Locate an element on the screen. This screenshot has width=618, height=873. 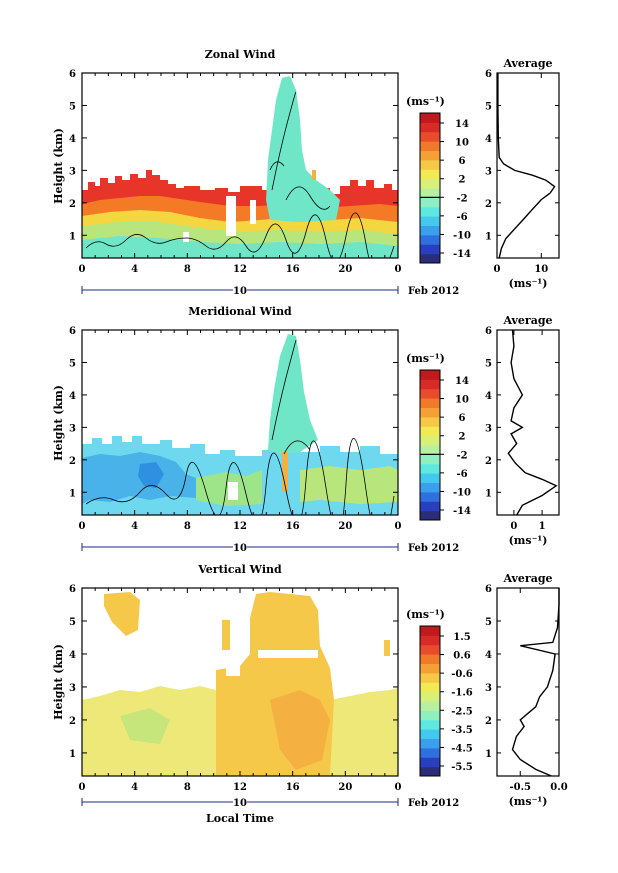
meridional-month: Feb 2012 is located at coordinates (433, 548).